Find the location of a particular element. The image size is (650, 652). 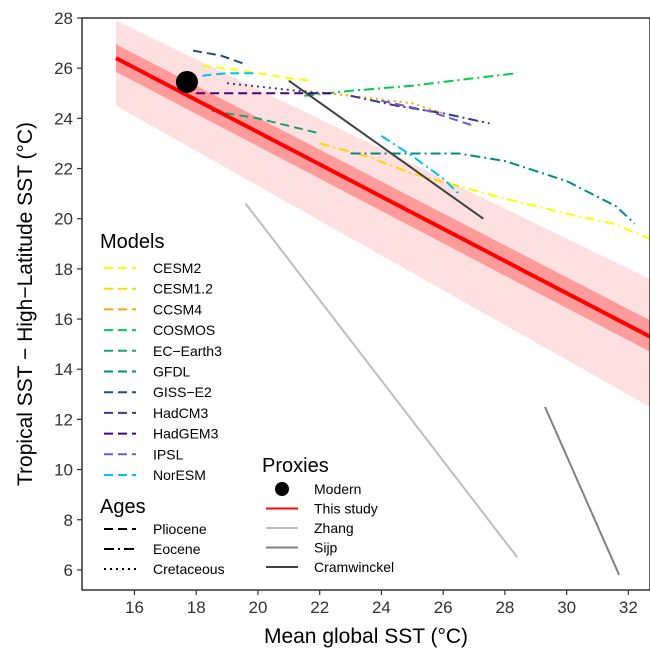

y-tick-label: 6 is located at coordinates (68, 570).